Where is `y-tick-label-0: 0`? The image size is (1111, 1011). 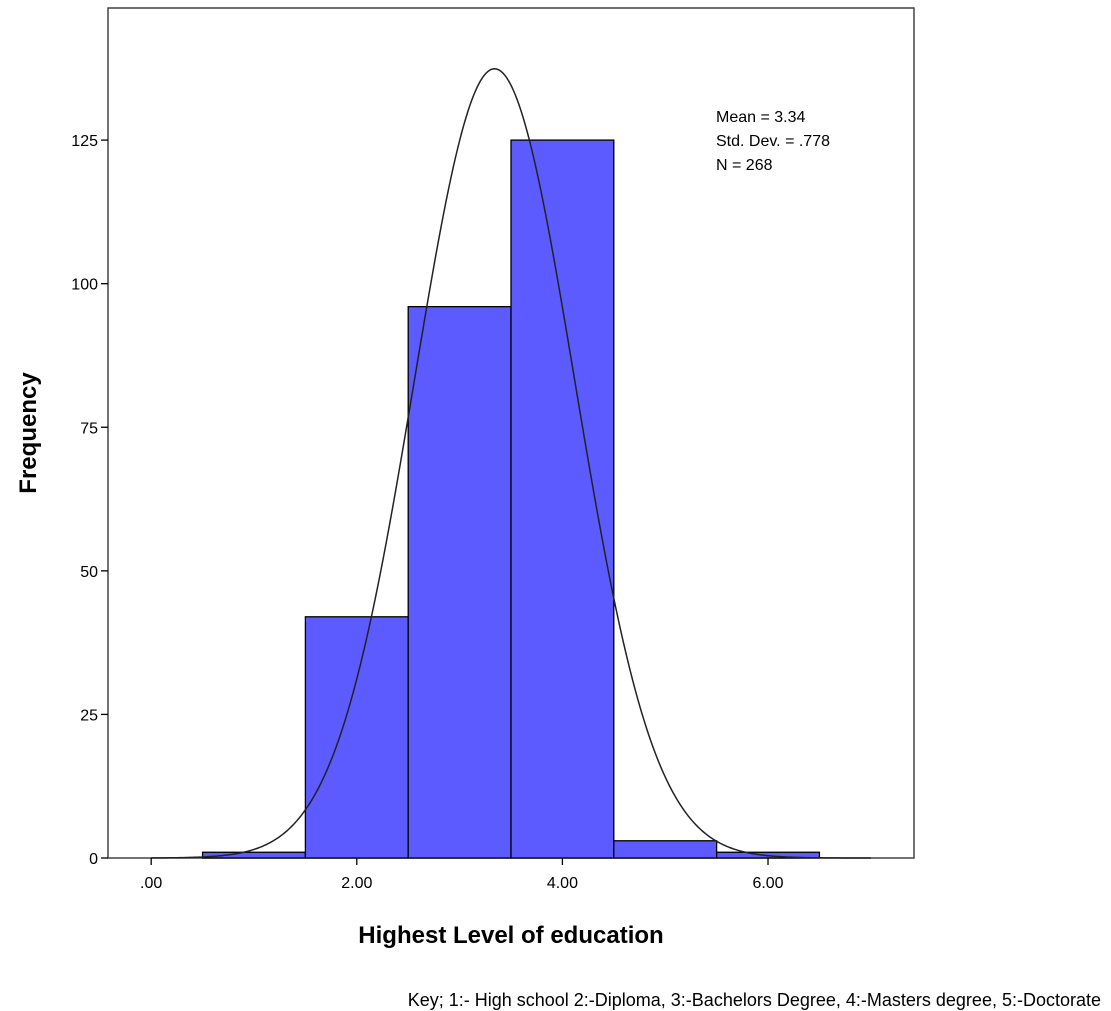
y-tick-label-0: 0 is located at coordinates (93, 859).